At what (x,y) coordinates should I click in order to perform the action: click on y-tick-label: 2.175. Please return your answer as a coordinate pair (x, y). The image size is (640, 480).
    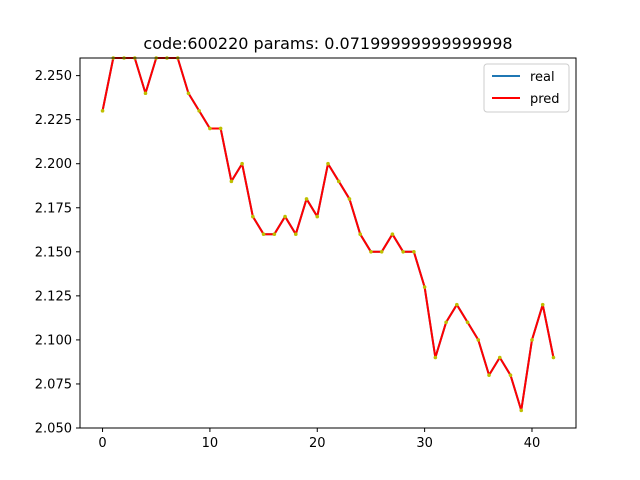
    Looking at the image, I should click on (53, 208).